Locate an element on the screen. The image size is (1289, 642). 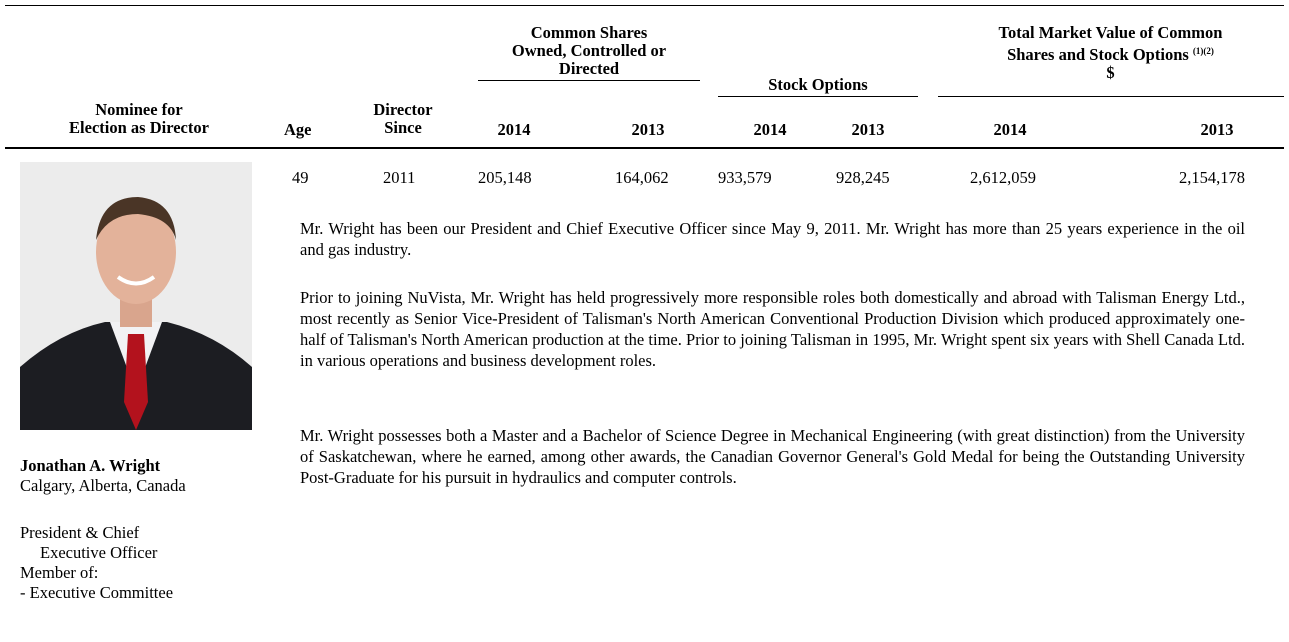
group-header: Stock Options is located at coordinates (818, 84).